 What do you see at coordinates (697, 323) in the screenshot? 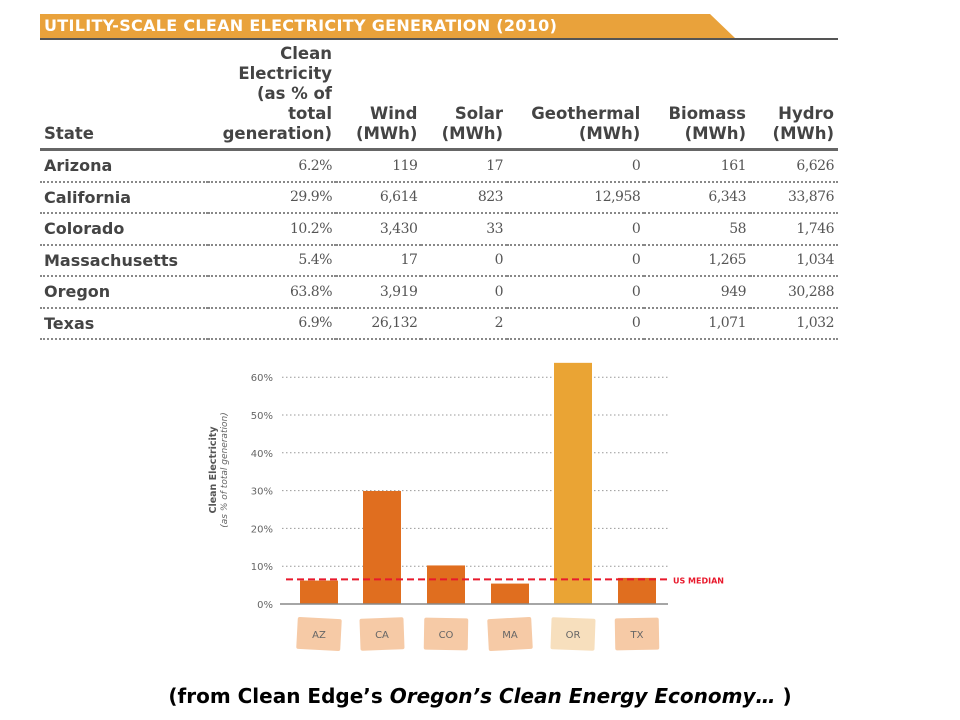
I see `table-cell: 1,071` at bounding box center [697, 323].